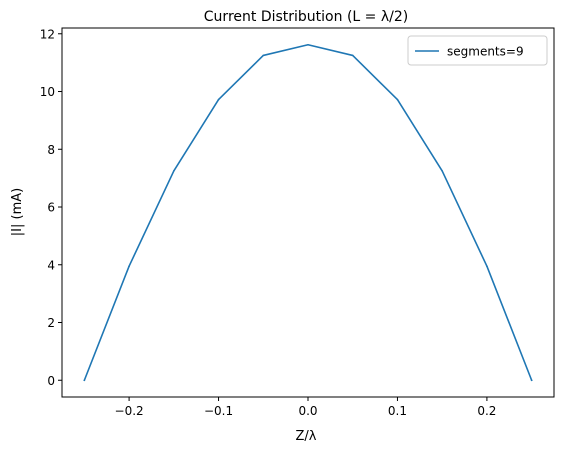  I want to click on legend-box, so click(477, 50).